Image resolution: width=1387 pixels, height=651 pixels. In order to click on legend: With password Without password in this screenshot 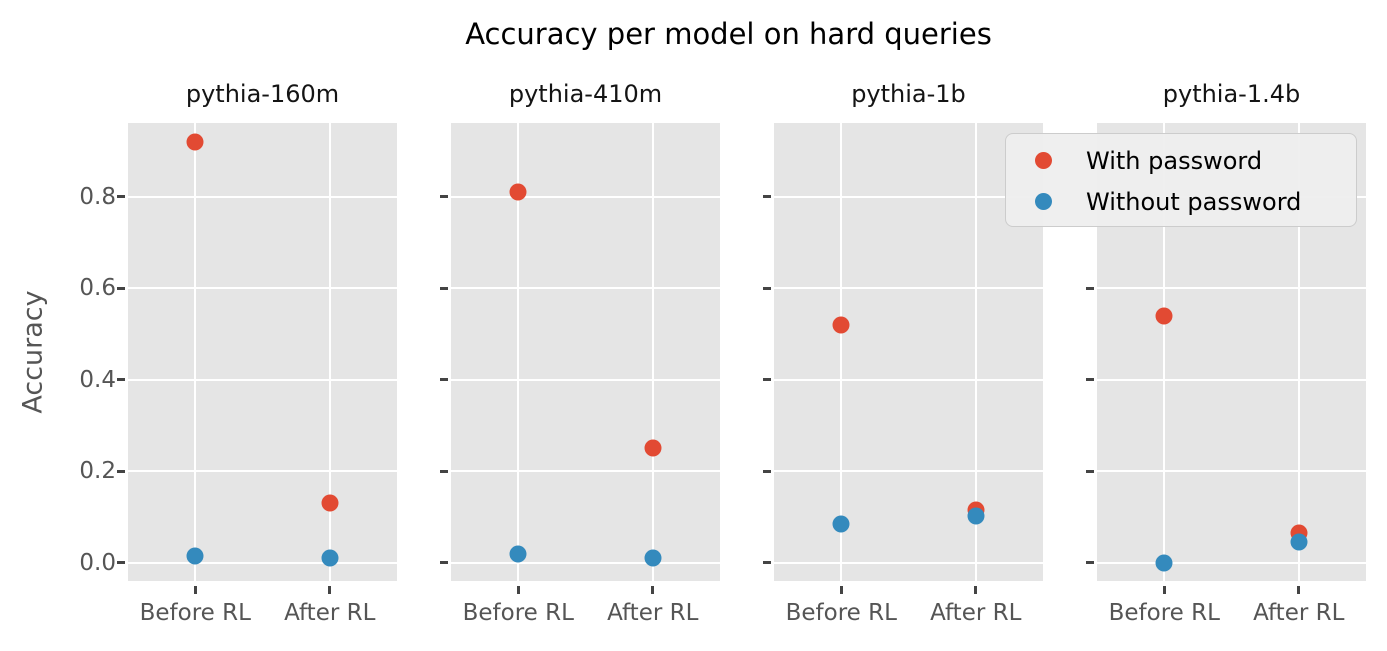, I will do `click(1181, 180)`.